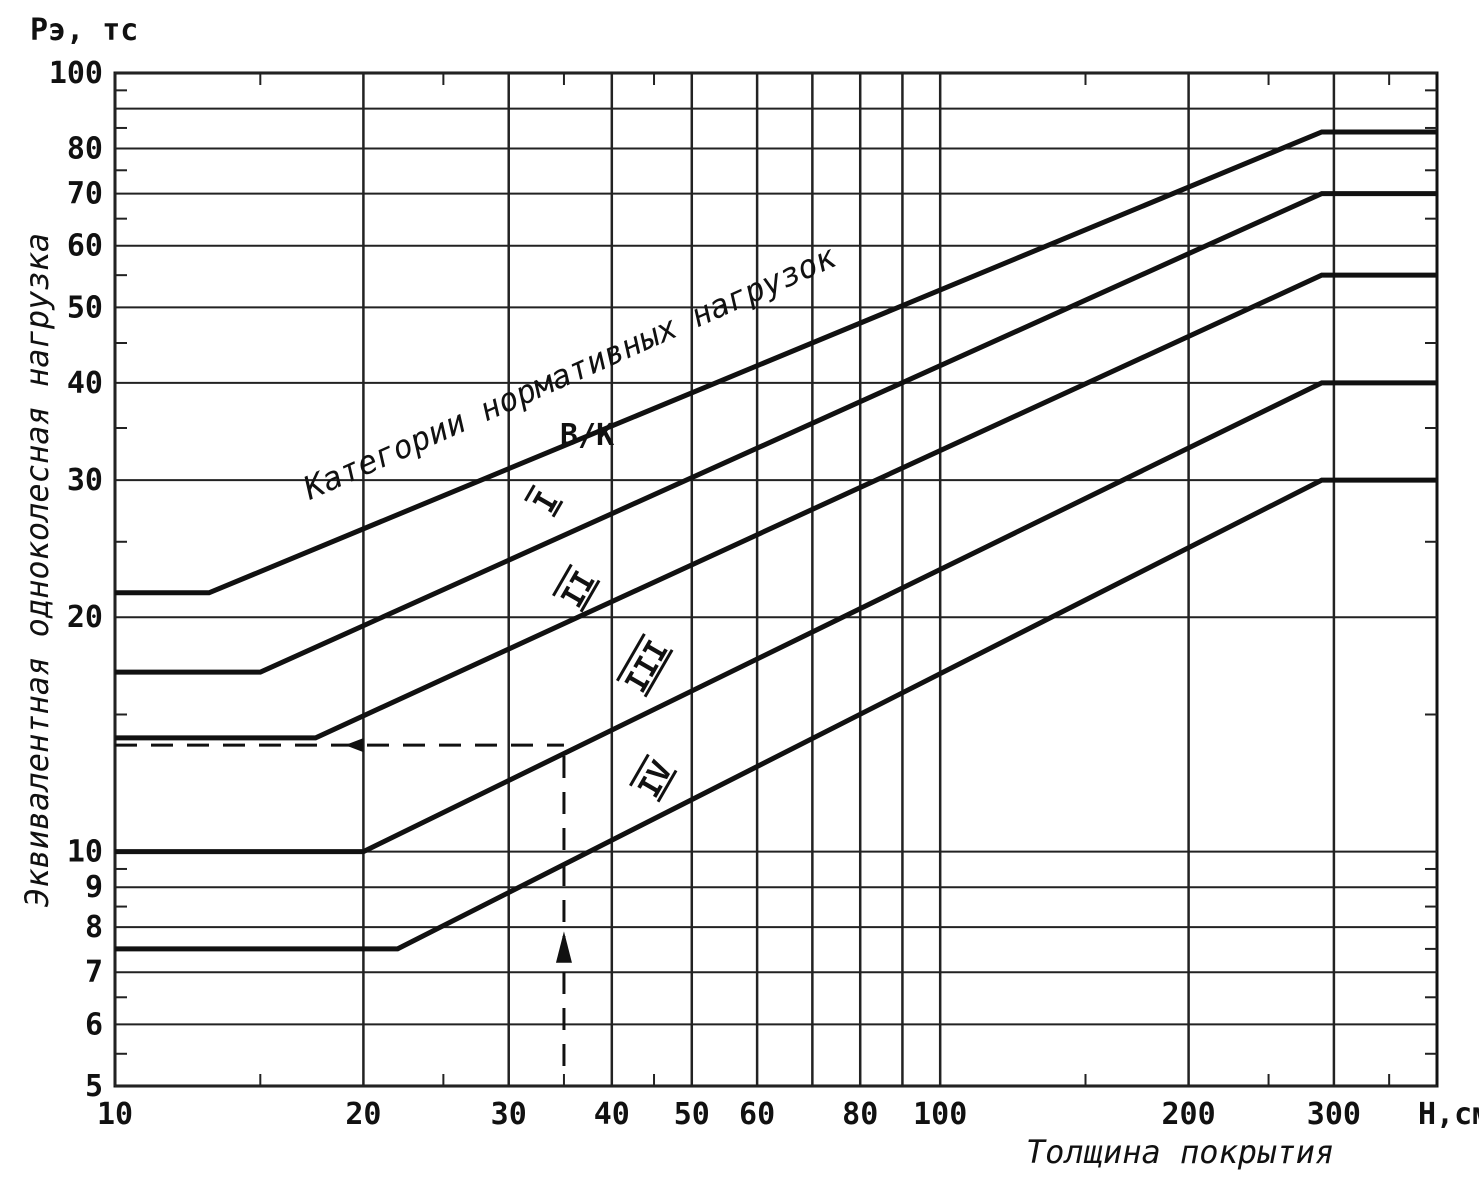  Describe the element at coordinates (85, 194) in the screenshot. I see `y-tick-label: 70` at that location.